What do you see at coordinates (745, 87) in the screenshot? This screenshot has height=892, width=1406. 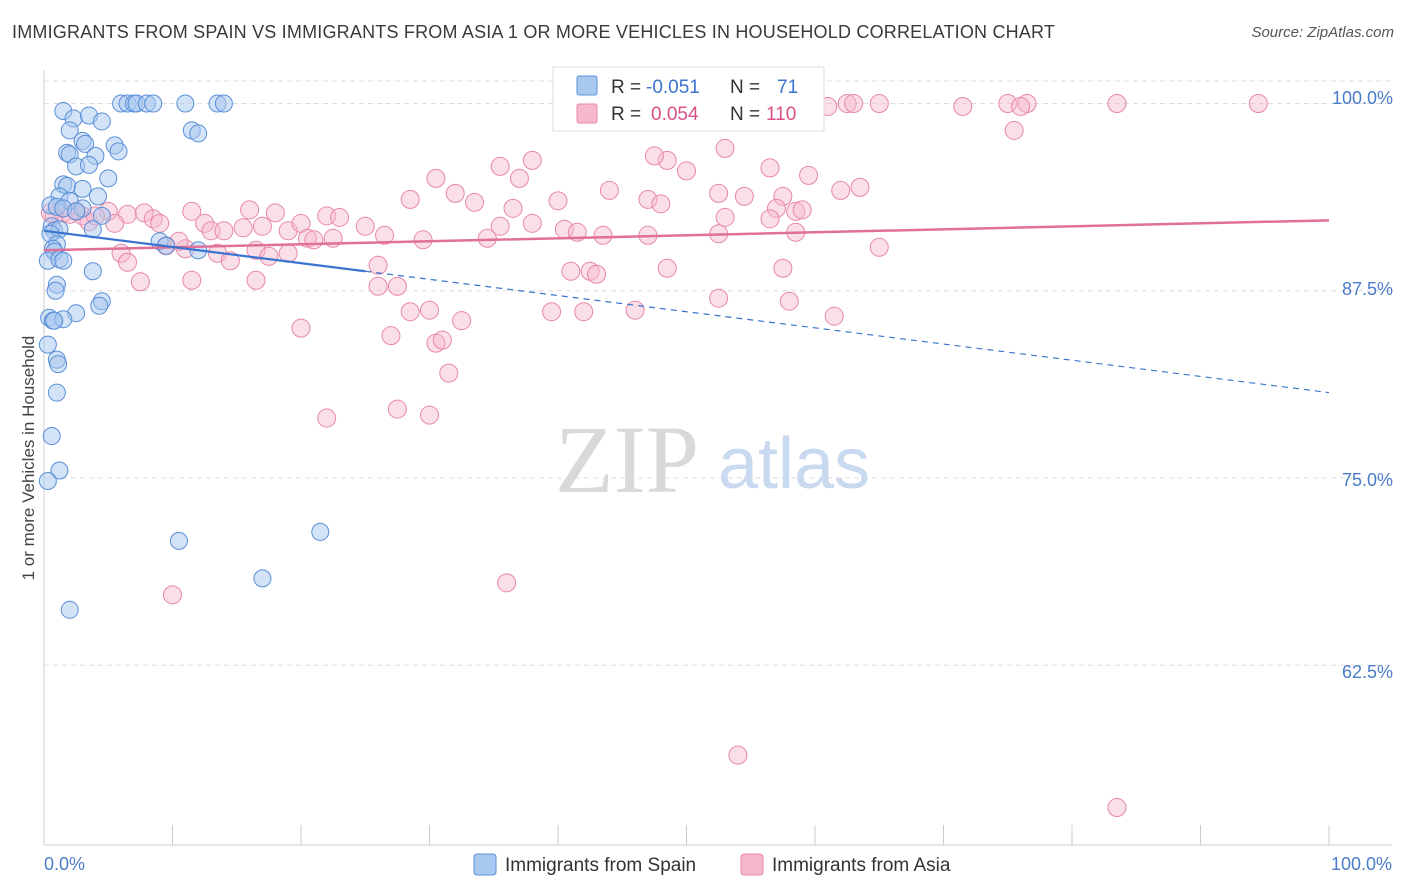 I see `stats-spain-n-label: N =` at bounding box center [745, 87].